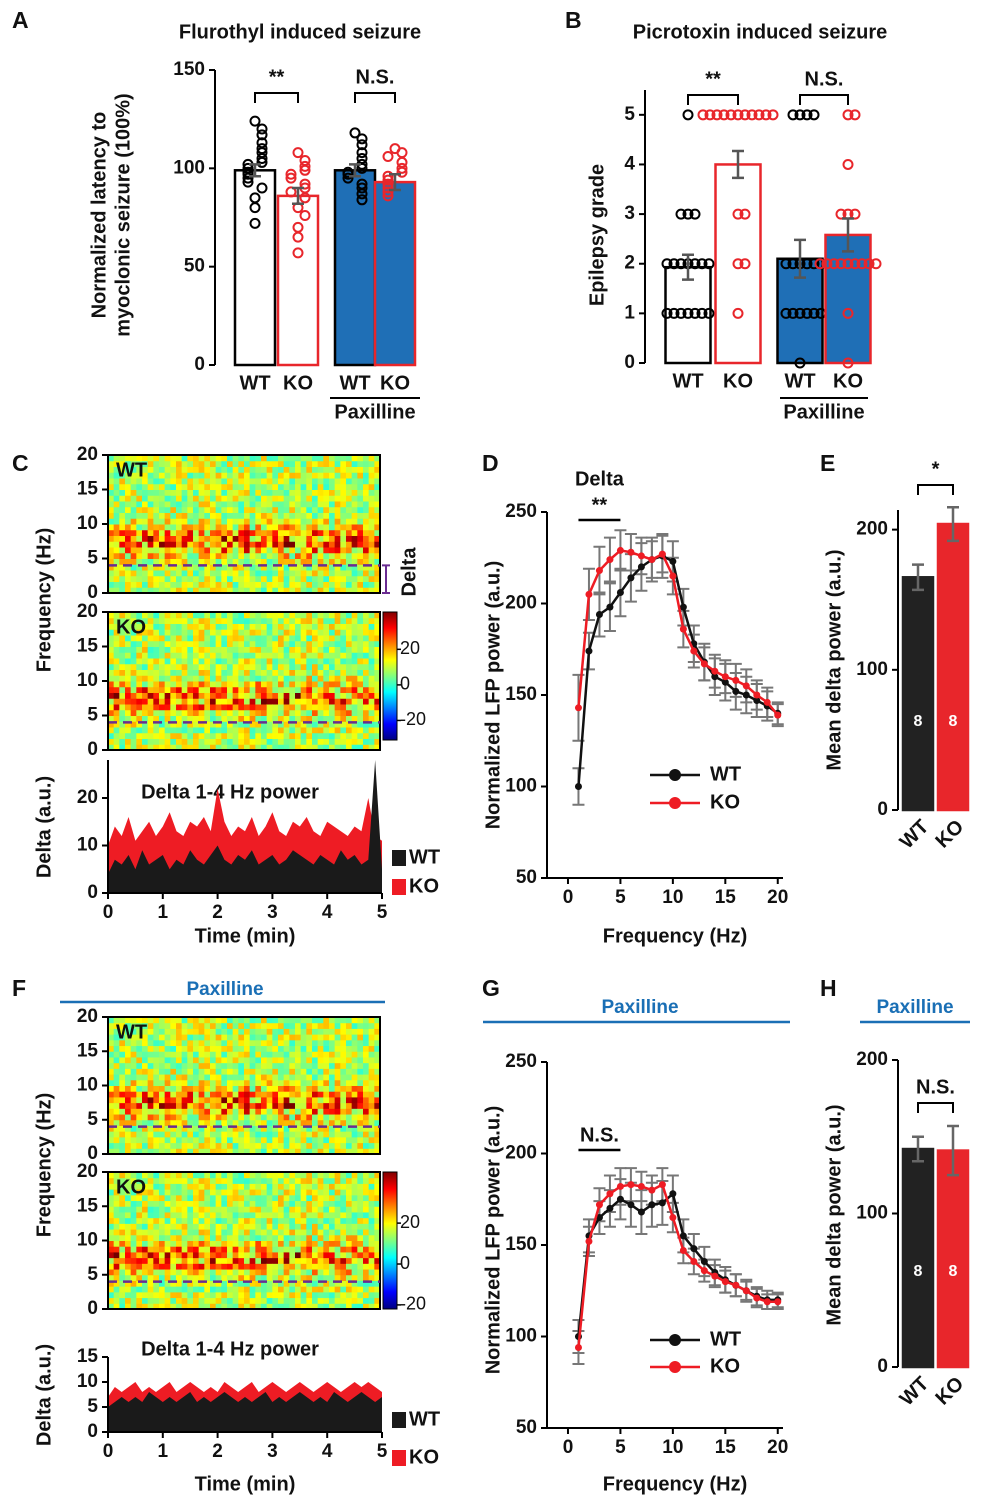 The image size is (985, 1500). What do you see at coordinates (953, 667) in the screenshot?
I see `bar` at bounding box center [953, 667].